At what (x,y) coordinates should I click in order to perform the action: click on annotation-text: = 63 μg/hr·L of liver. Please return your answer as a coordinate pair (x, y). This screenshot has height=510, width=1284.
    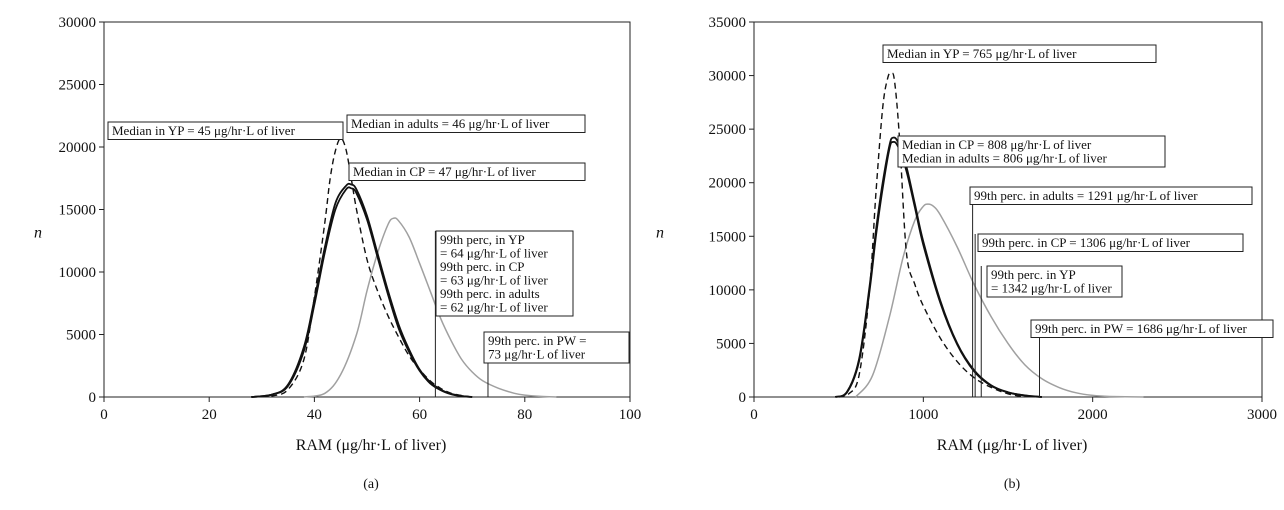
    Looking at the image, I should click on (494, 280).